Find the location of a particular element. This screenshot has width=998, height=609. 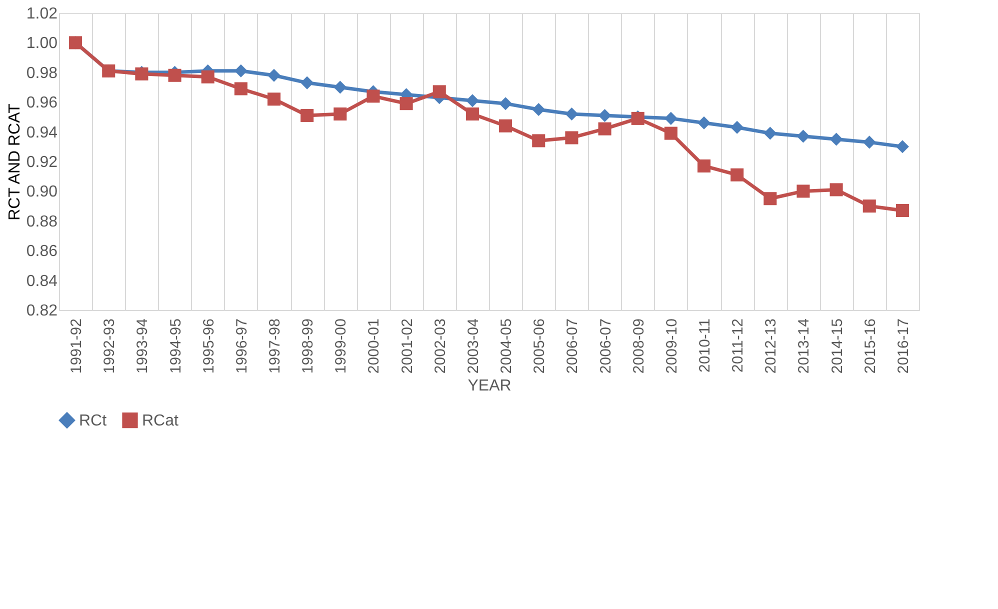

legend-label: RCat is located at coordinates (161, 421).